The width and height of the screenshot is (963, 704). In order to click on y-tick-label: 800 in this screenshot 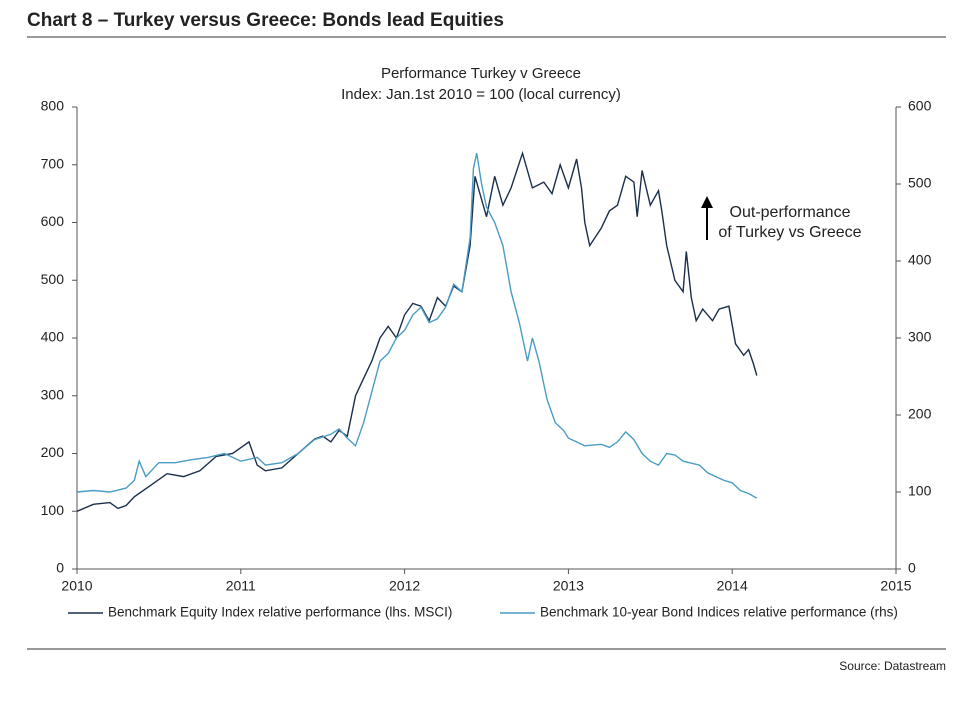, I will do `click(53, 106)`.